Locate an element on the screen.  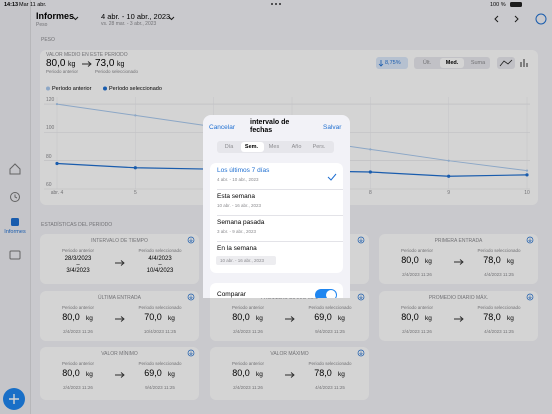
segment: Sem. is located at coordinates (251, 147).